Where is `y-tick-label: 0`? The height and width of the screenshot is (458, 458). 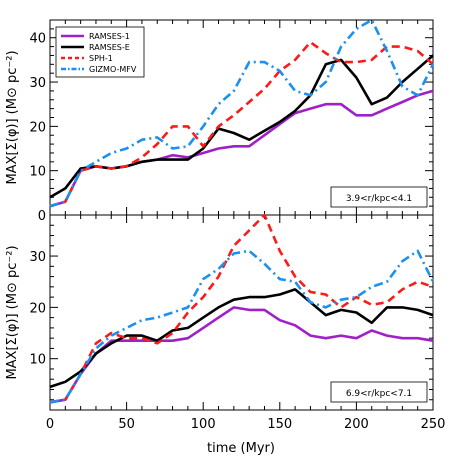 y-tick-label: 0 is located at coordinates (42, 216).